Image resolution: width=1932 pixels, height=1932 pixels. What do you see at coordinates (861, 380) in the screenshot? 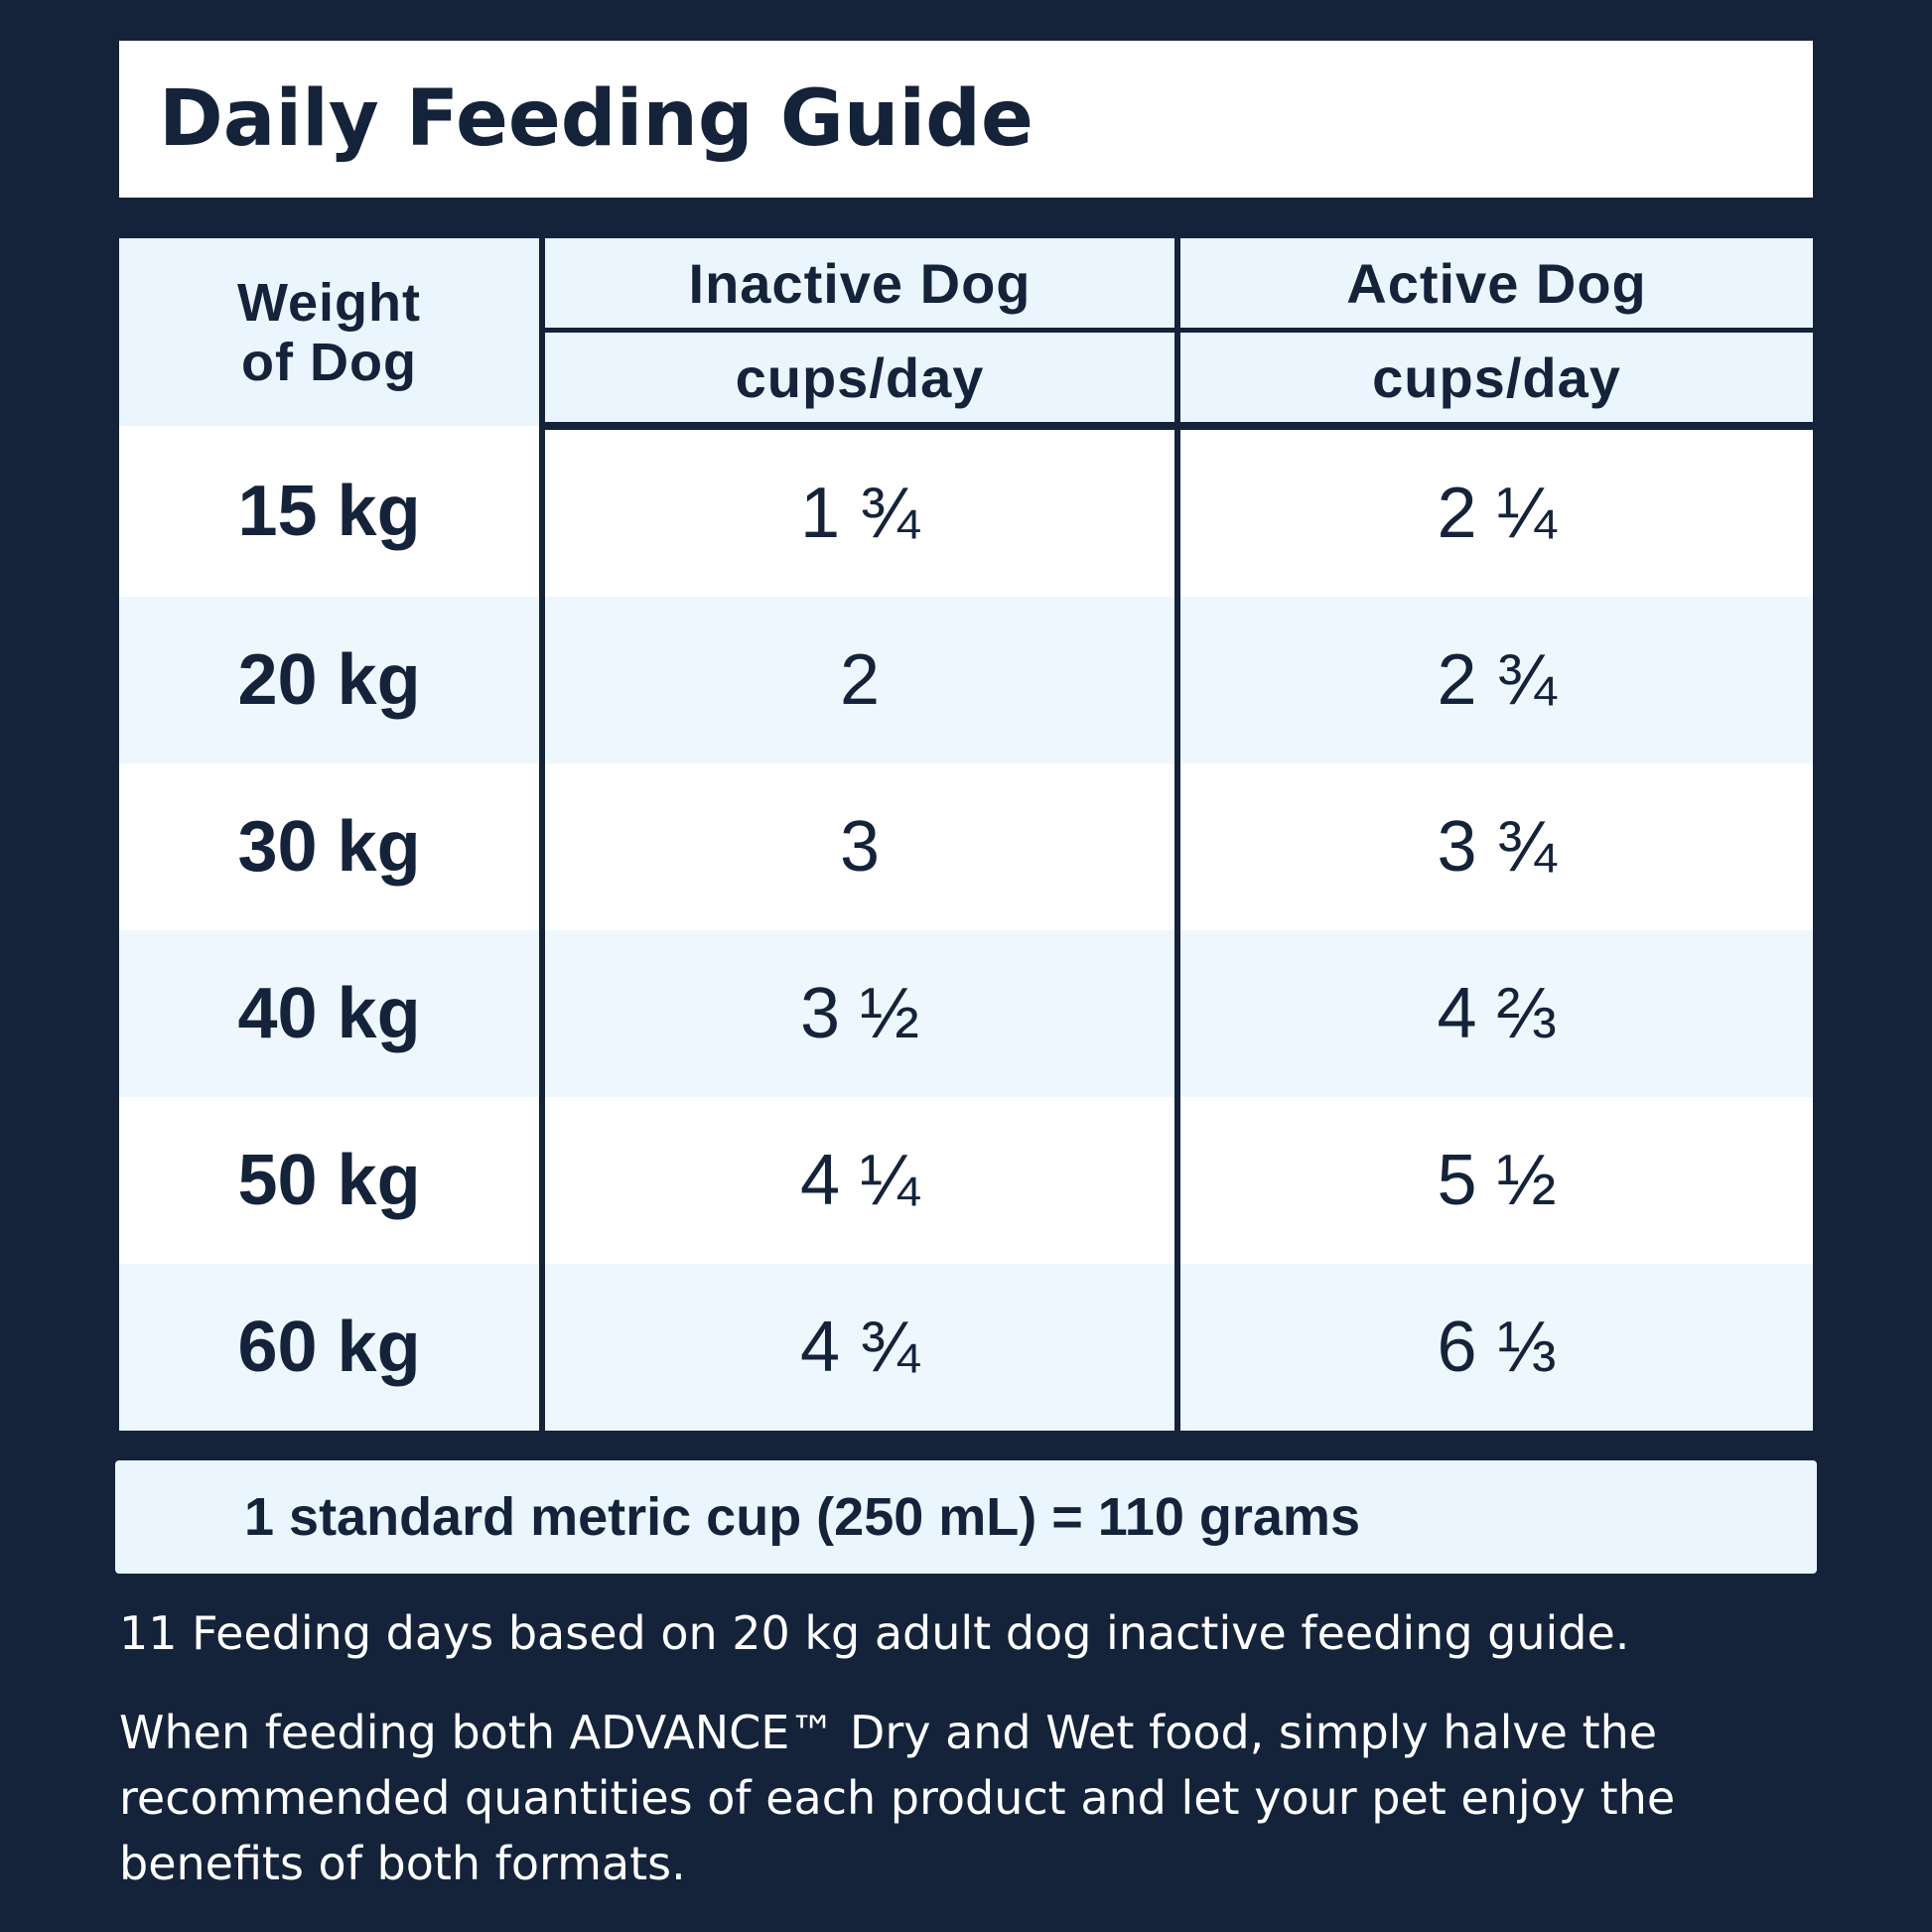
I see `header-inactive-unit: cups/day` at bounding box center [861, 380].